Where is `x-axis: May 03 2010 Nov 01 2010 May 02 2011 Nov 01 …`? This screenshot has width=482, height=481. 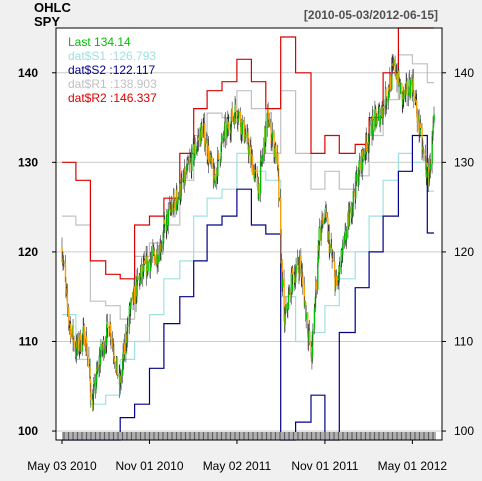
x-axis: May 03 2010 Nov 01 2010 May 02 2011 Nov 01 … is located at coordinates (237, 456).